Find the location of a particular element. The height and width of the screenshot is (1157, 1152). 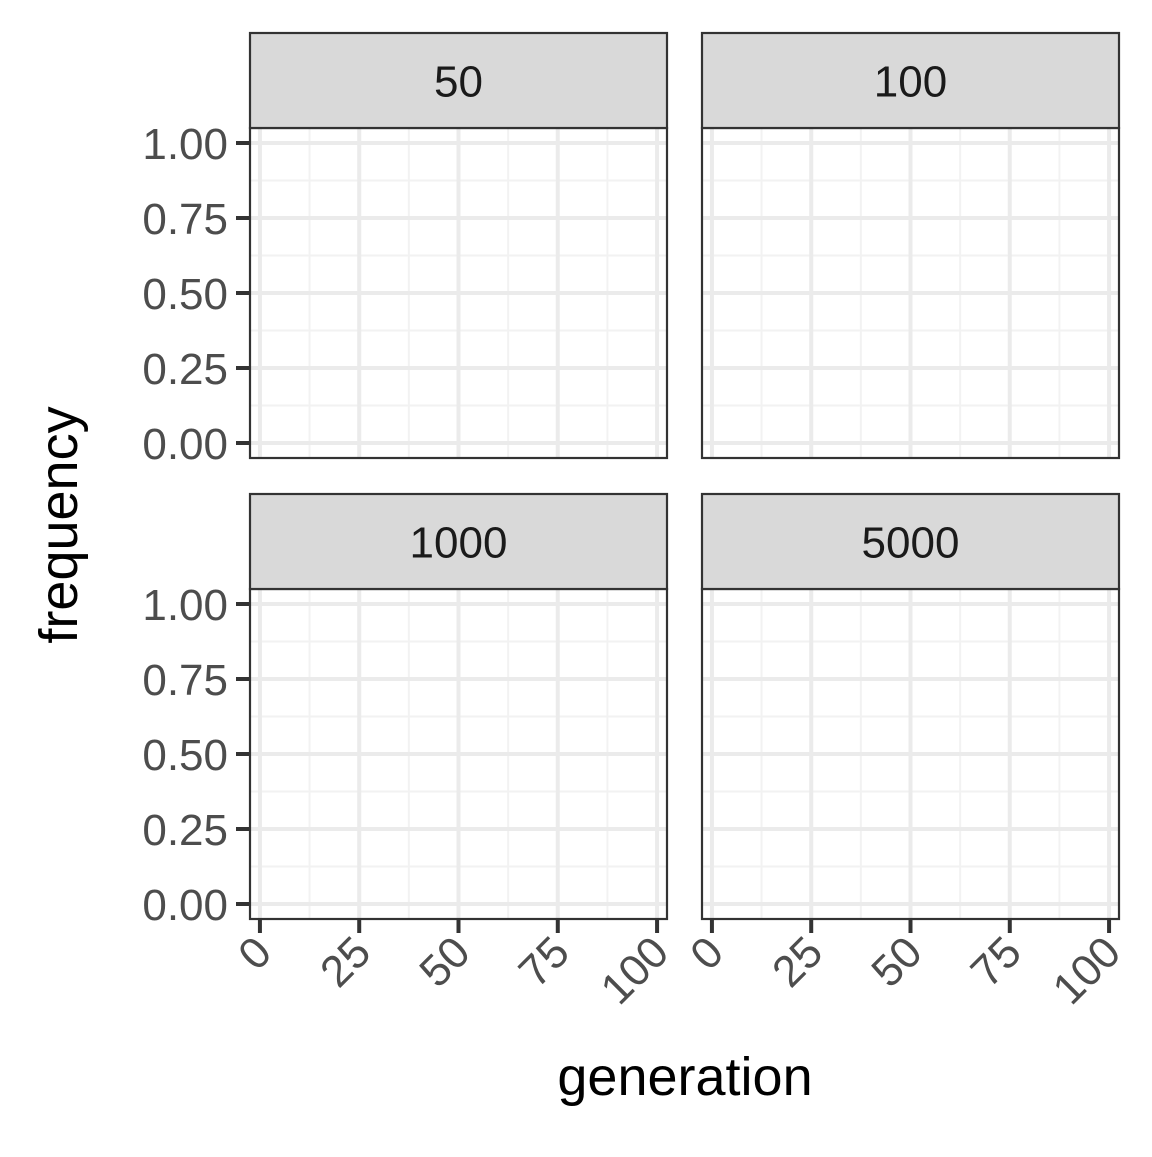

facet-panel-100: 100 is located at coordinates (910, 245).